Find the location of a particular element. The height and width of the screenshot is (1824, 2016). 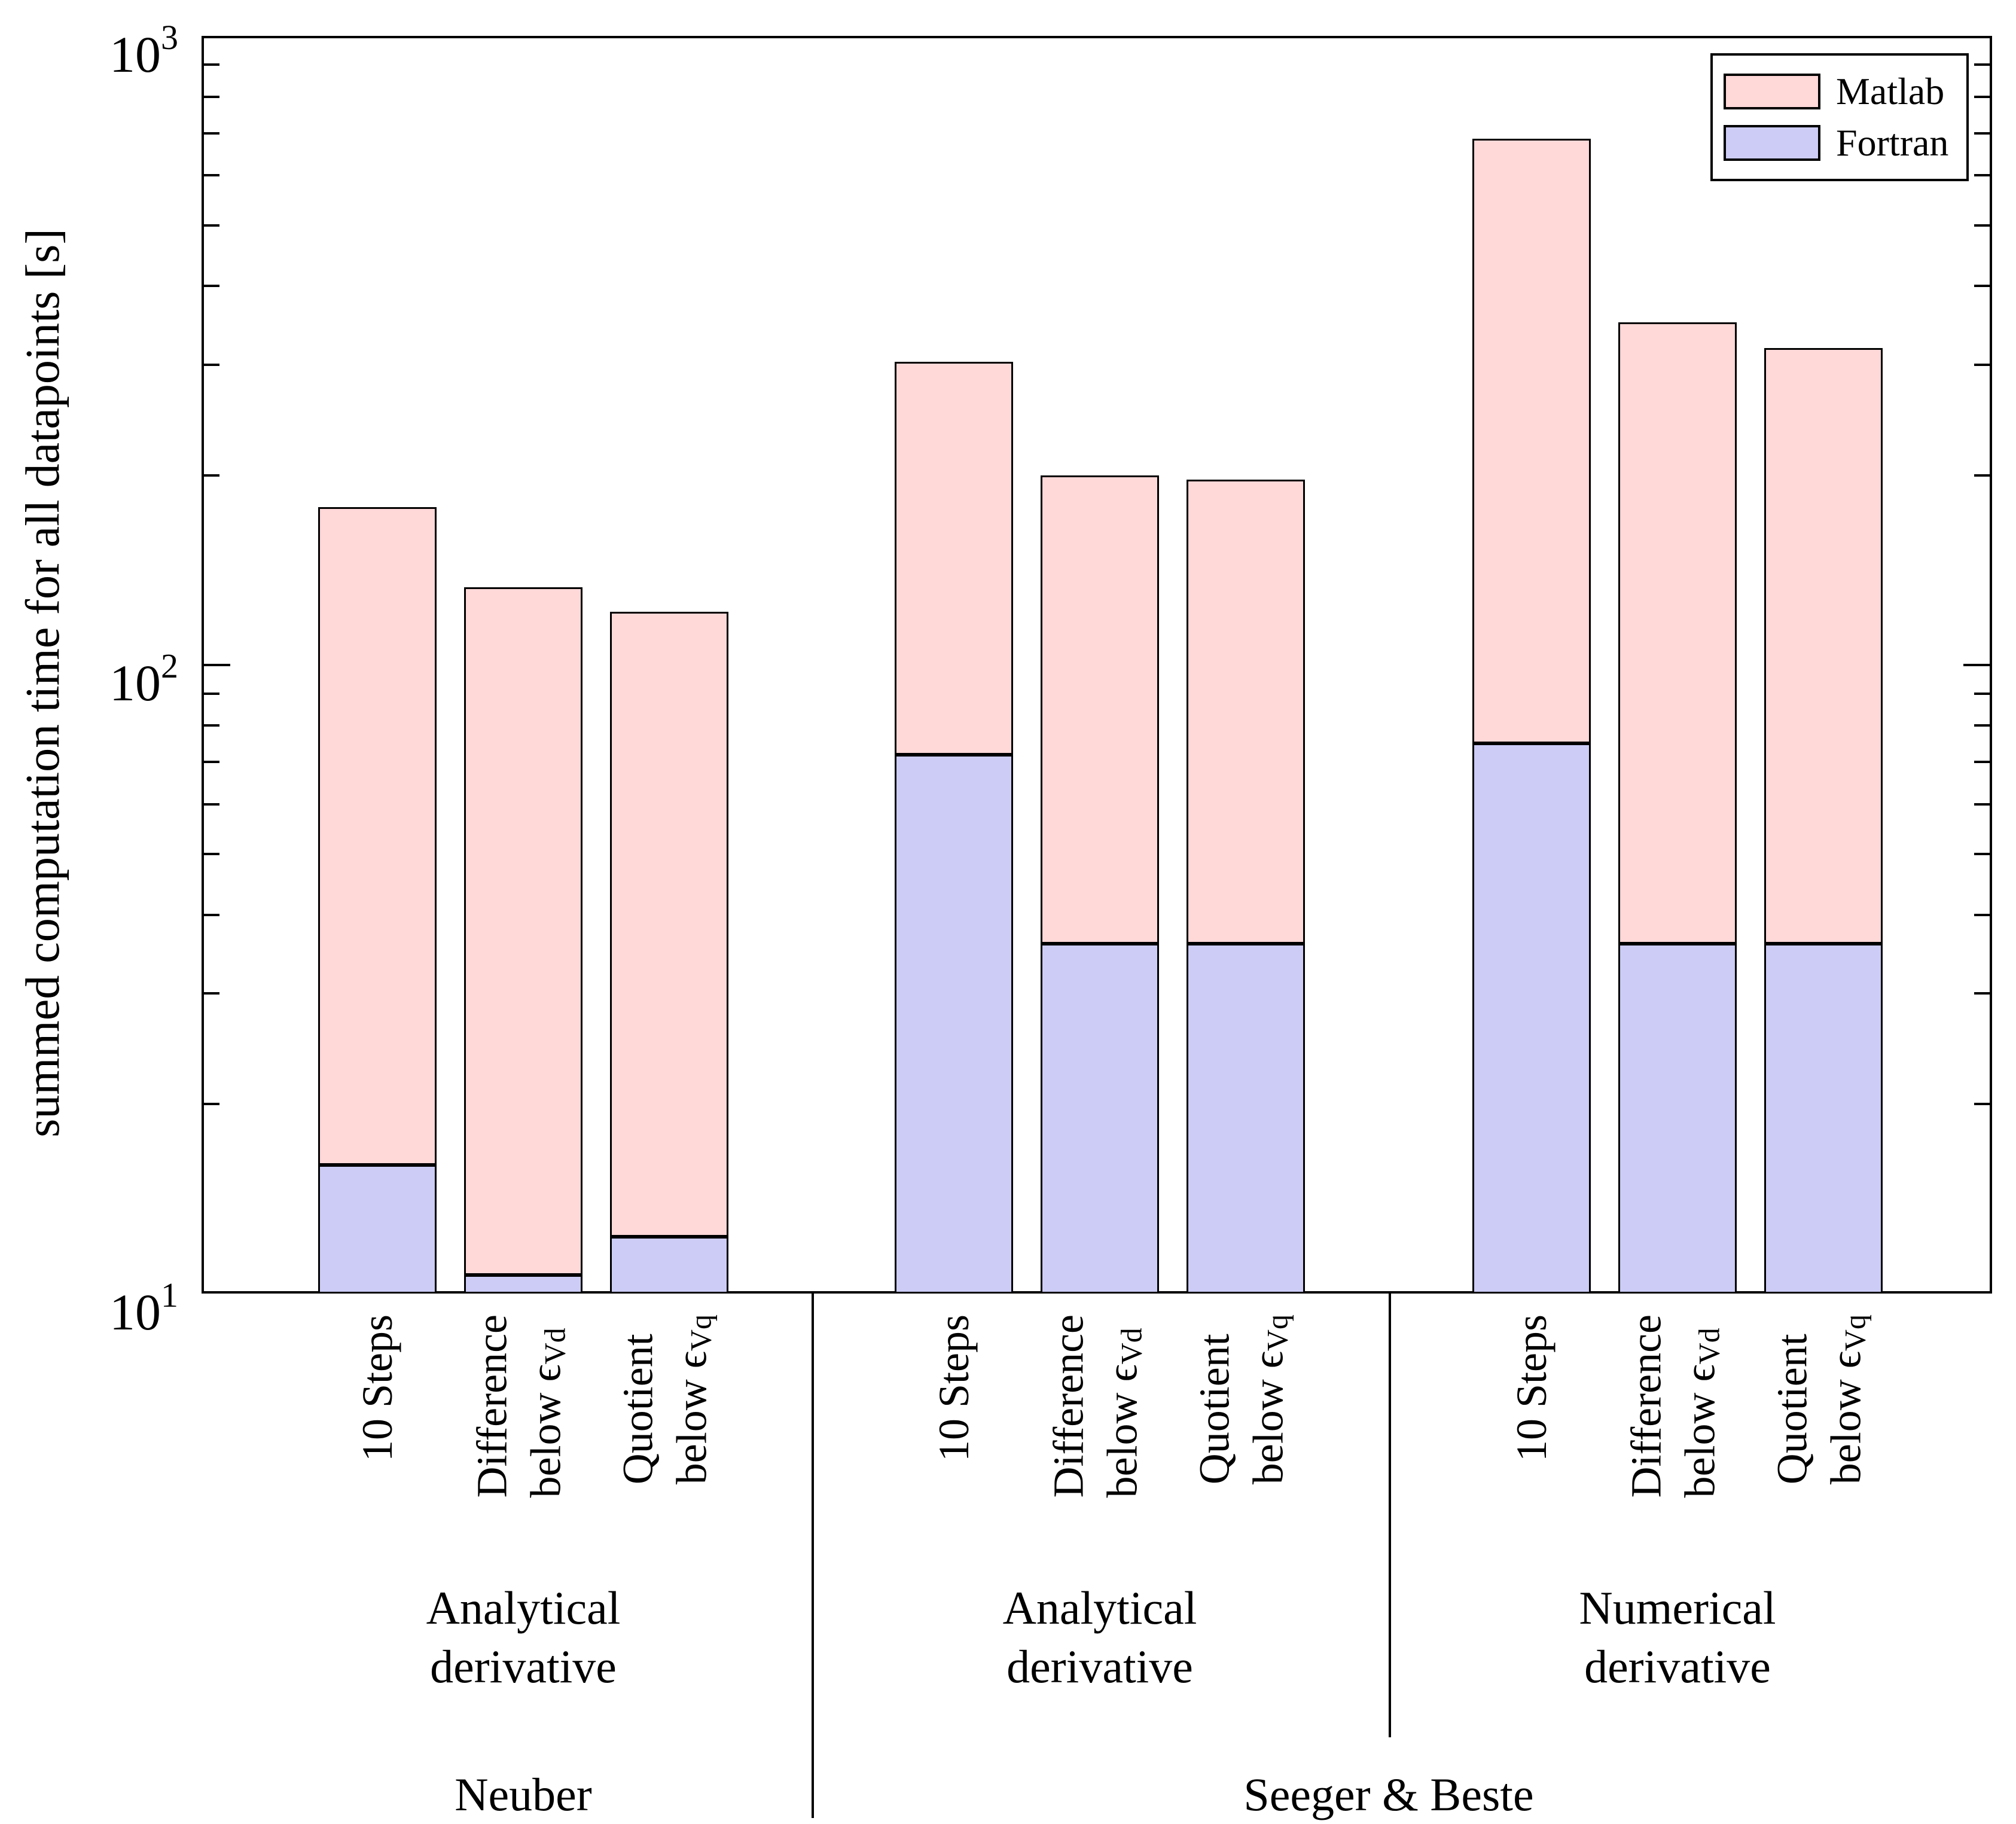

legend: Matlab Fortran is located at coordinates (1839, 117).